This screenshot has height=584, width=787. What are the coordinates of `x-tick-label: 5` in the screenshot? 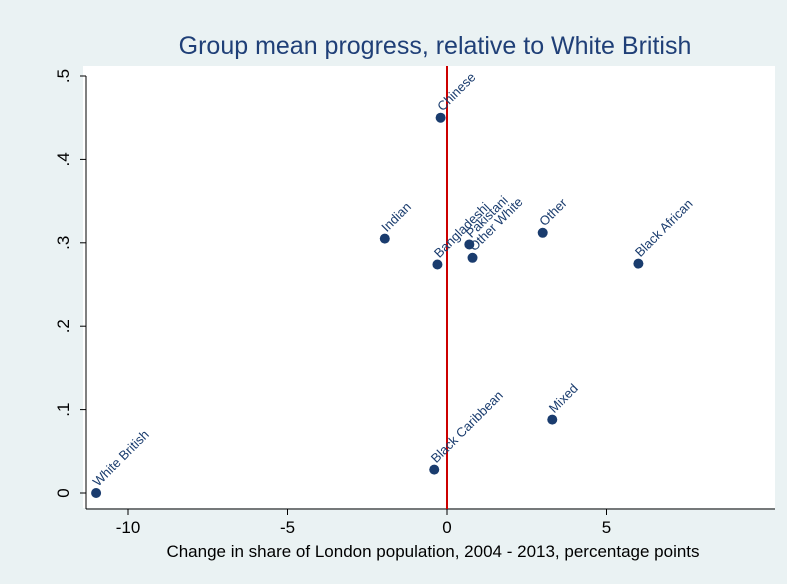 It's located at (606, 527).